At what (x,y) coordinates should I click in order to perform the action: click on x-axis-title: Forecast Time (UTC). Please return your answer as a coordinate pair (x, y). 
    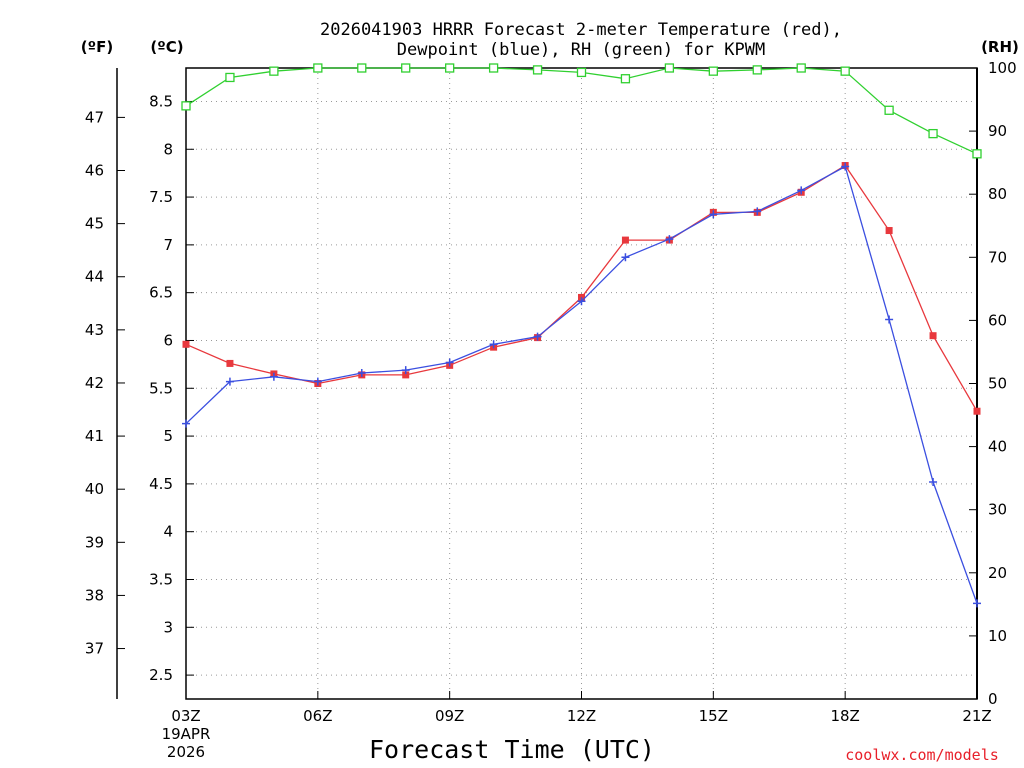
    Looking at the image, I should click on (512, 749).